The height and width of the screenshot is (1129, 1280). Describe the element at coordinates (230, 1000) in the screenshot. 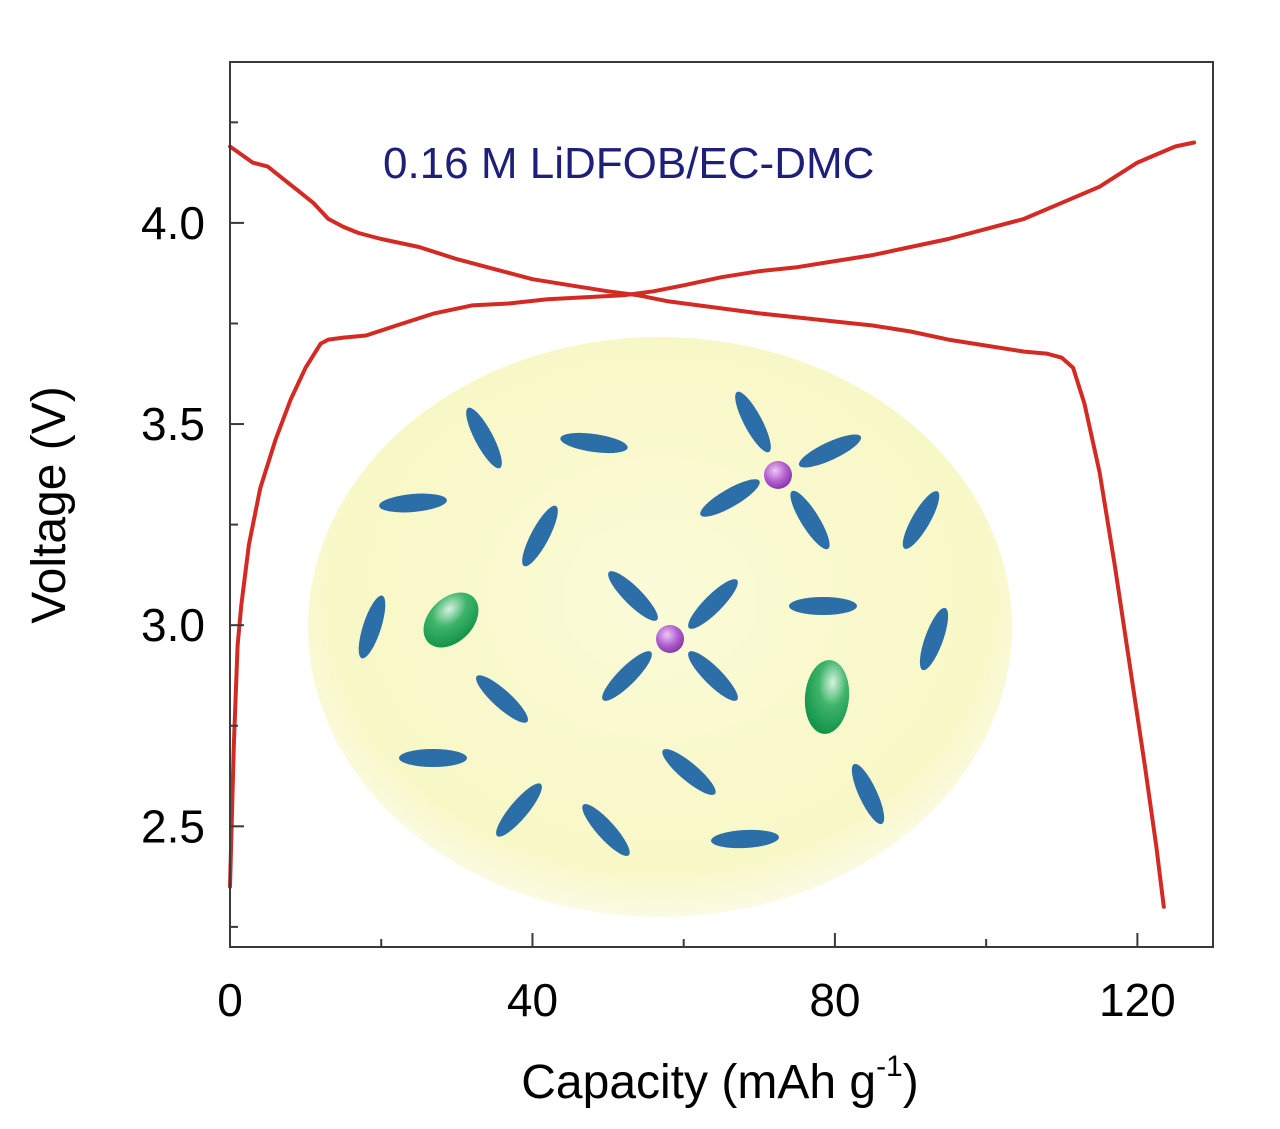

I see `x-tick-label: 0` at that location.